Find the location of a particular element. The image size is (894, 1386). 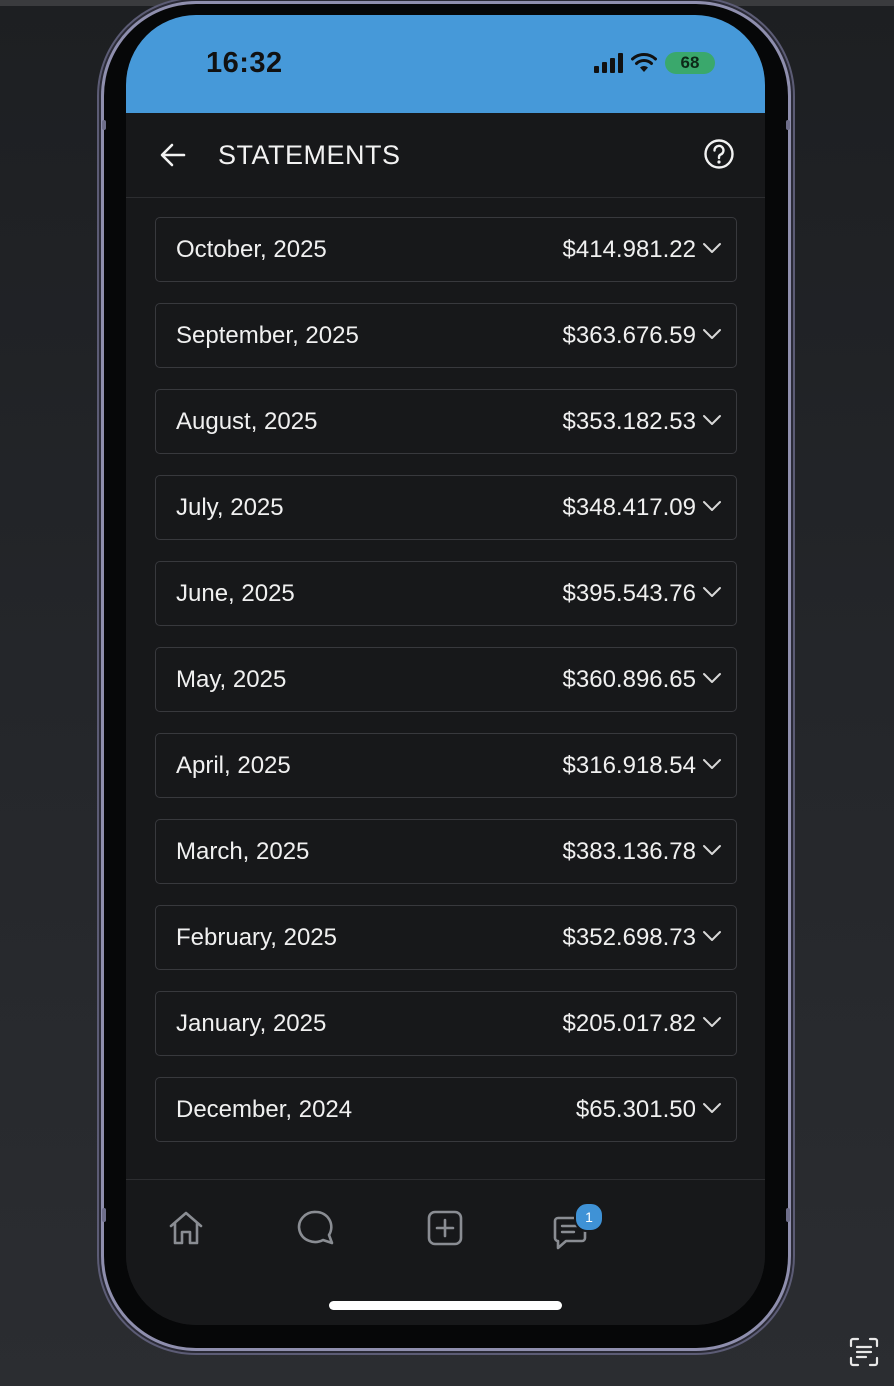

home-icon is located at coordinates (186, 1228).